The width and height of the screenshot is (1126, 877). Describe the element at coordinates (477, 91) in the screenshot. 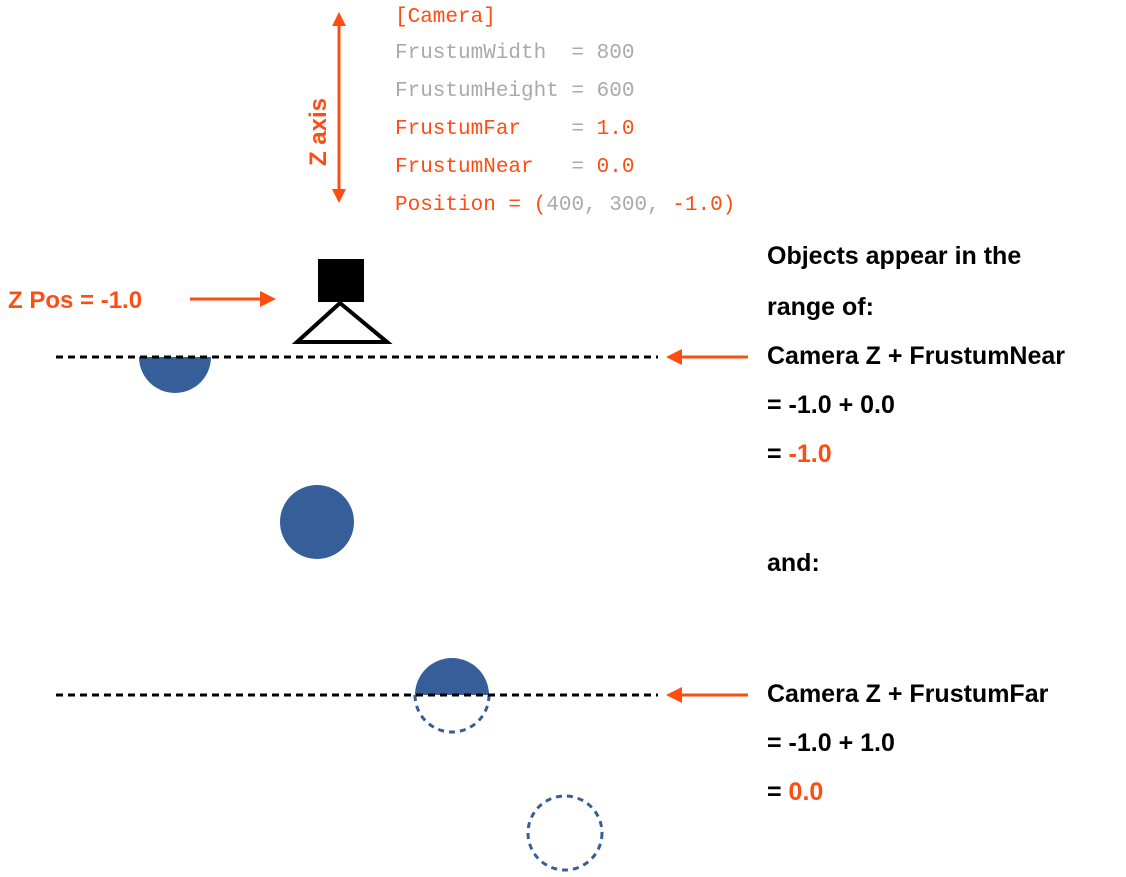

I see `config-key: FrustumHeight` at that location.